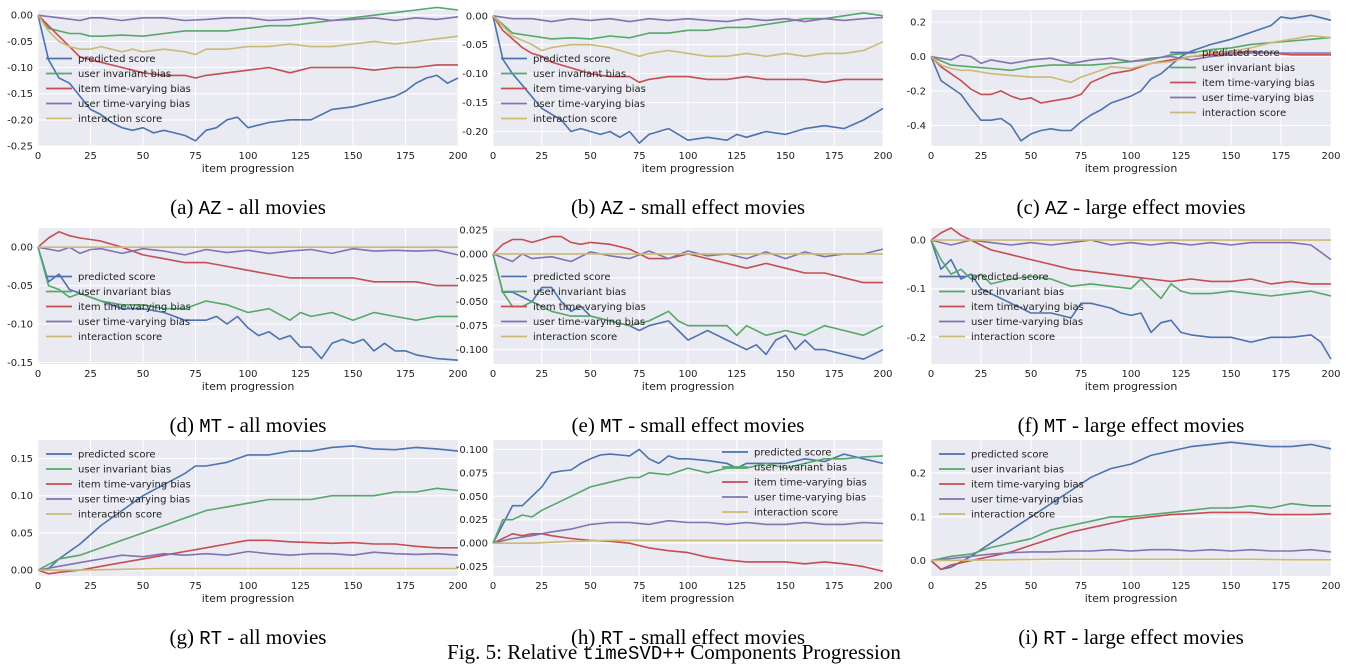 The image size is (1348, 665). What do you see at coordinates (634, 654) in the screenshot?
I see `figure-caption-method: timeSVD++` at bounding box center [634, 654].